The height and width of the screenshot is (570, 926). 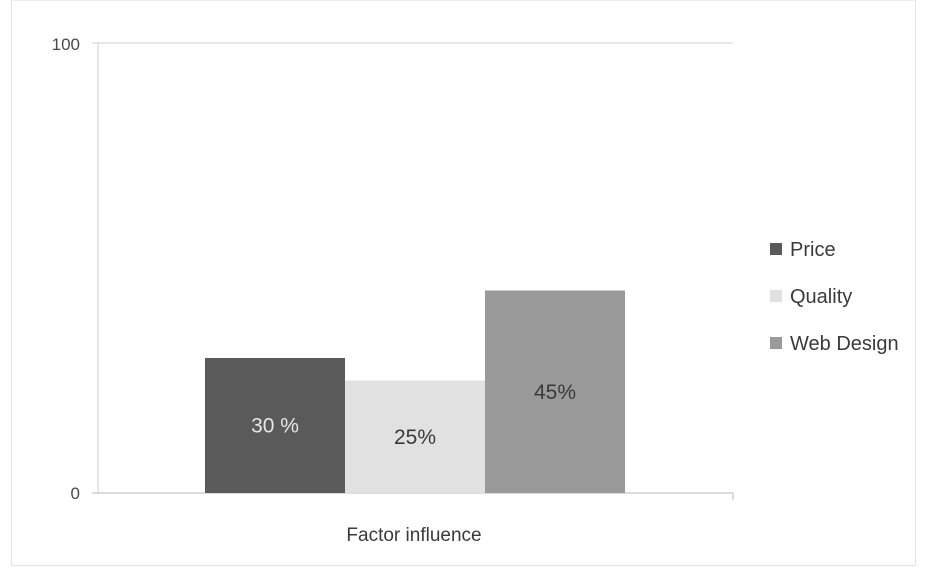 I want to click on legend: Price Quality Web Design, so click(x=834, y=297).